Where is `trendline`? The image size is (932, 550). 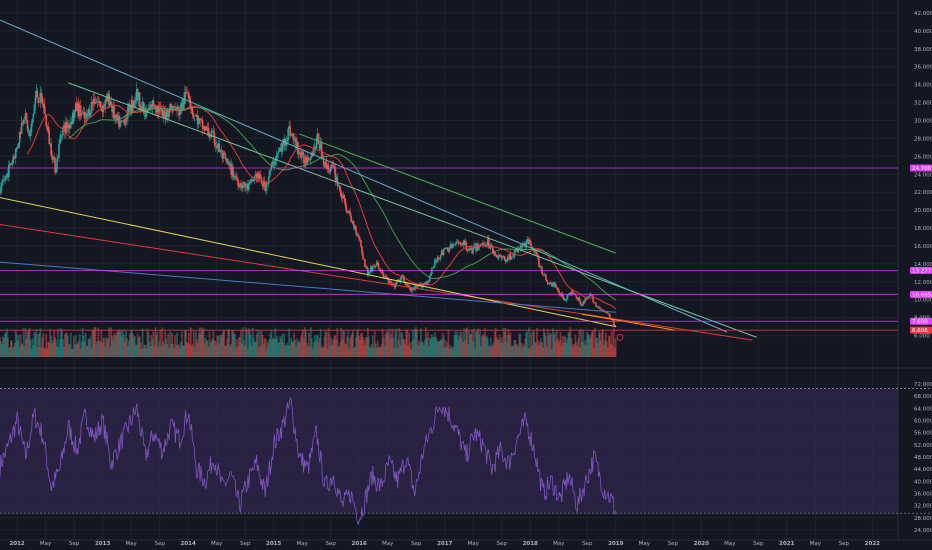
trendline is located at coordinates (457, 193).